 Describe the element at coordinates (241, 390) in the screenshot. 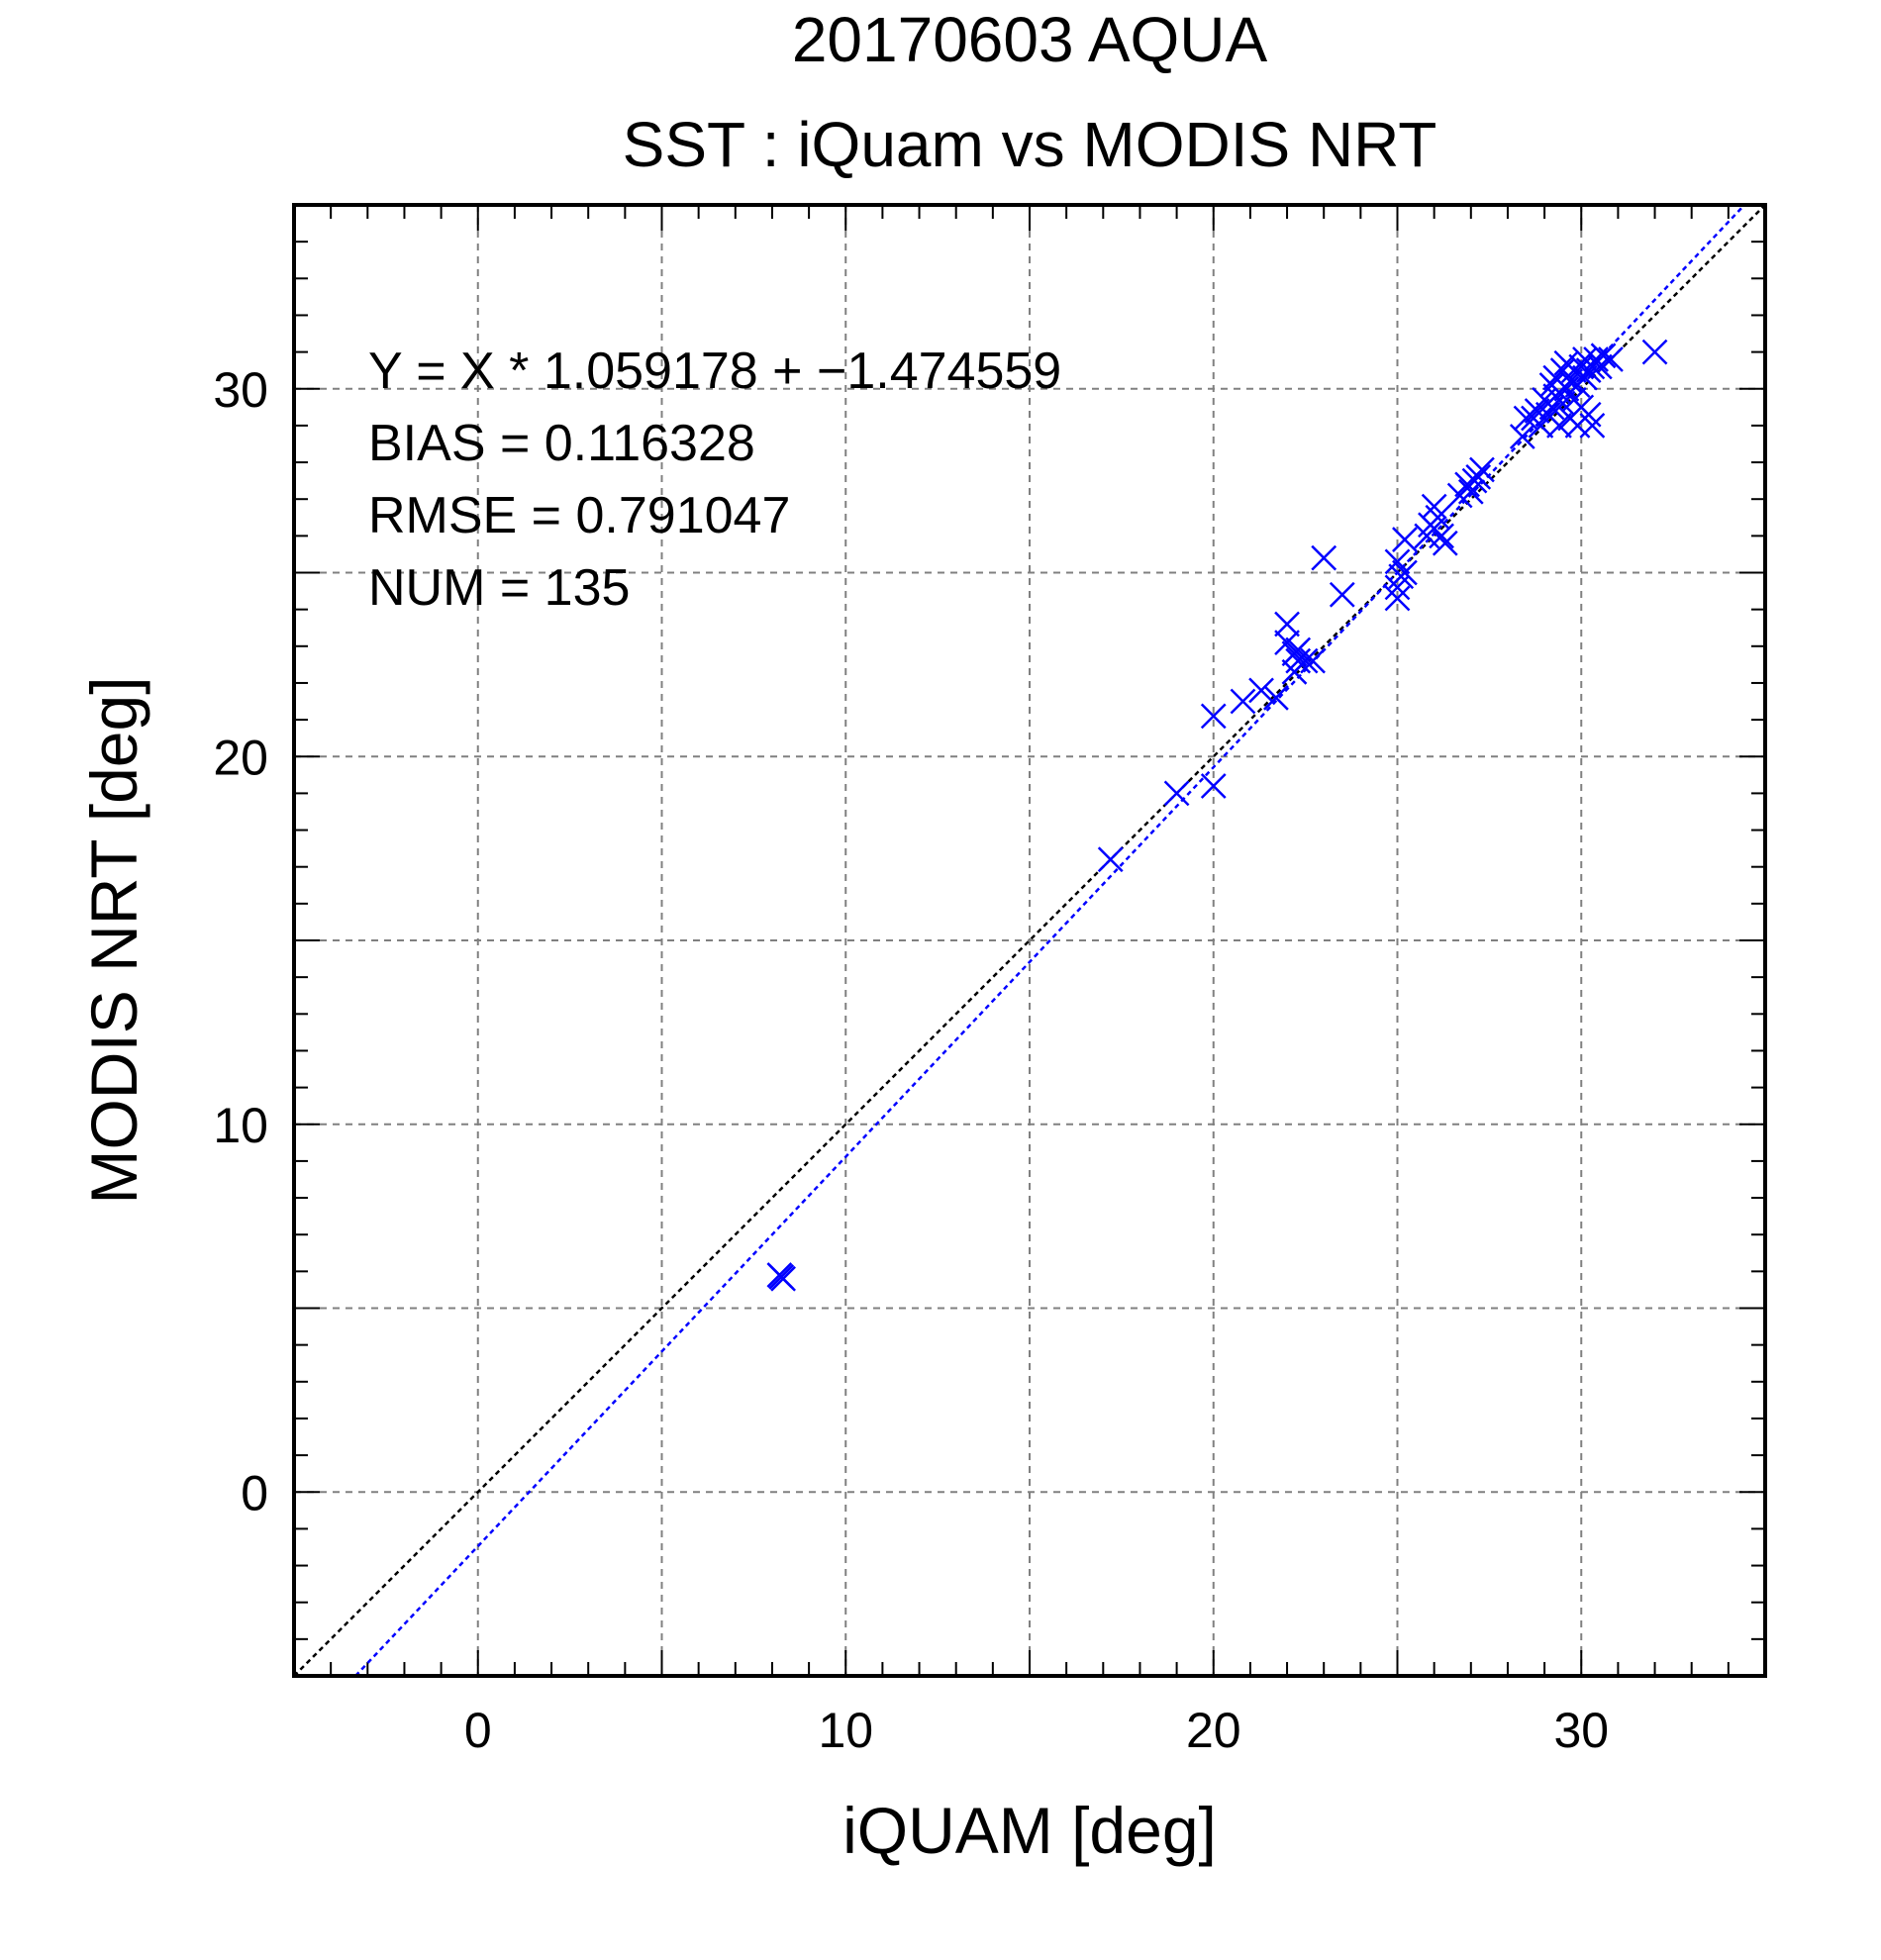

I see `y-tick-label: 30` at that location.